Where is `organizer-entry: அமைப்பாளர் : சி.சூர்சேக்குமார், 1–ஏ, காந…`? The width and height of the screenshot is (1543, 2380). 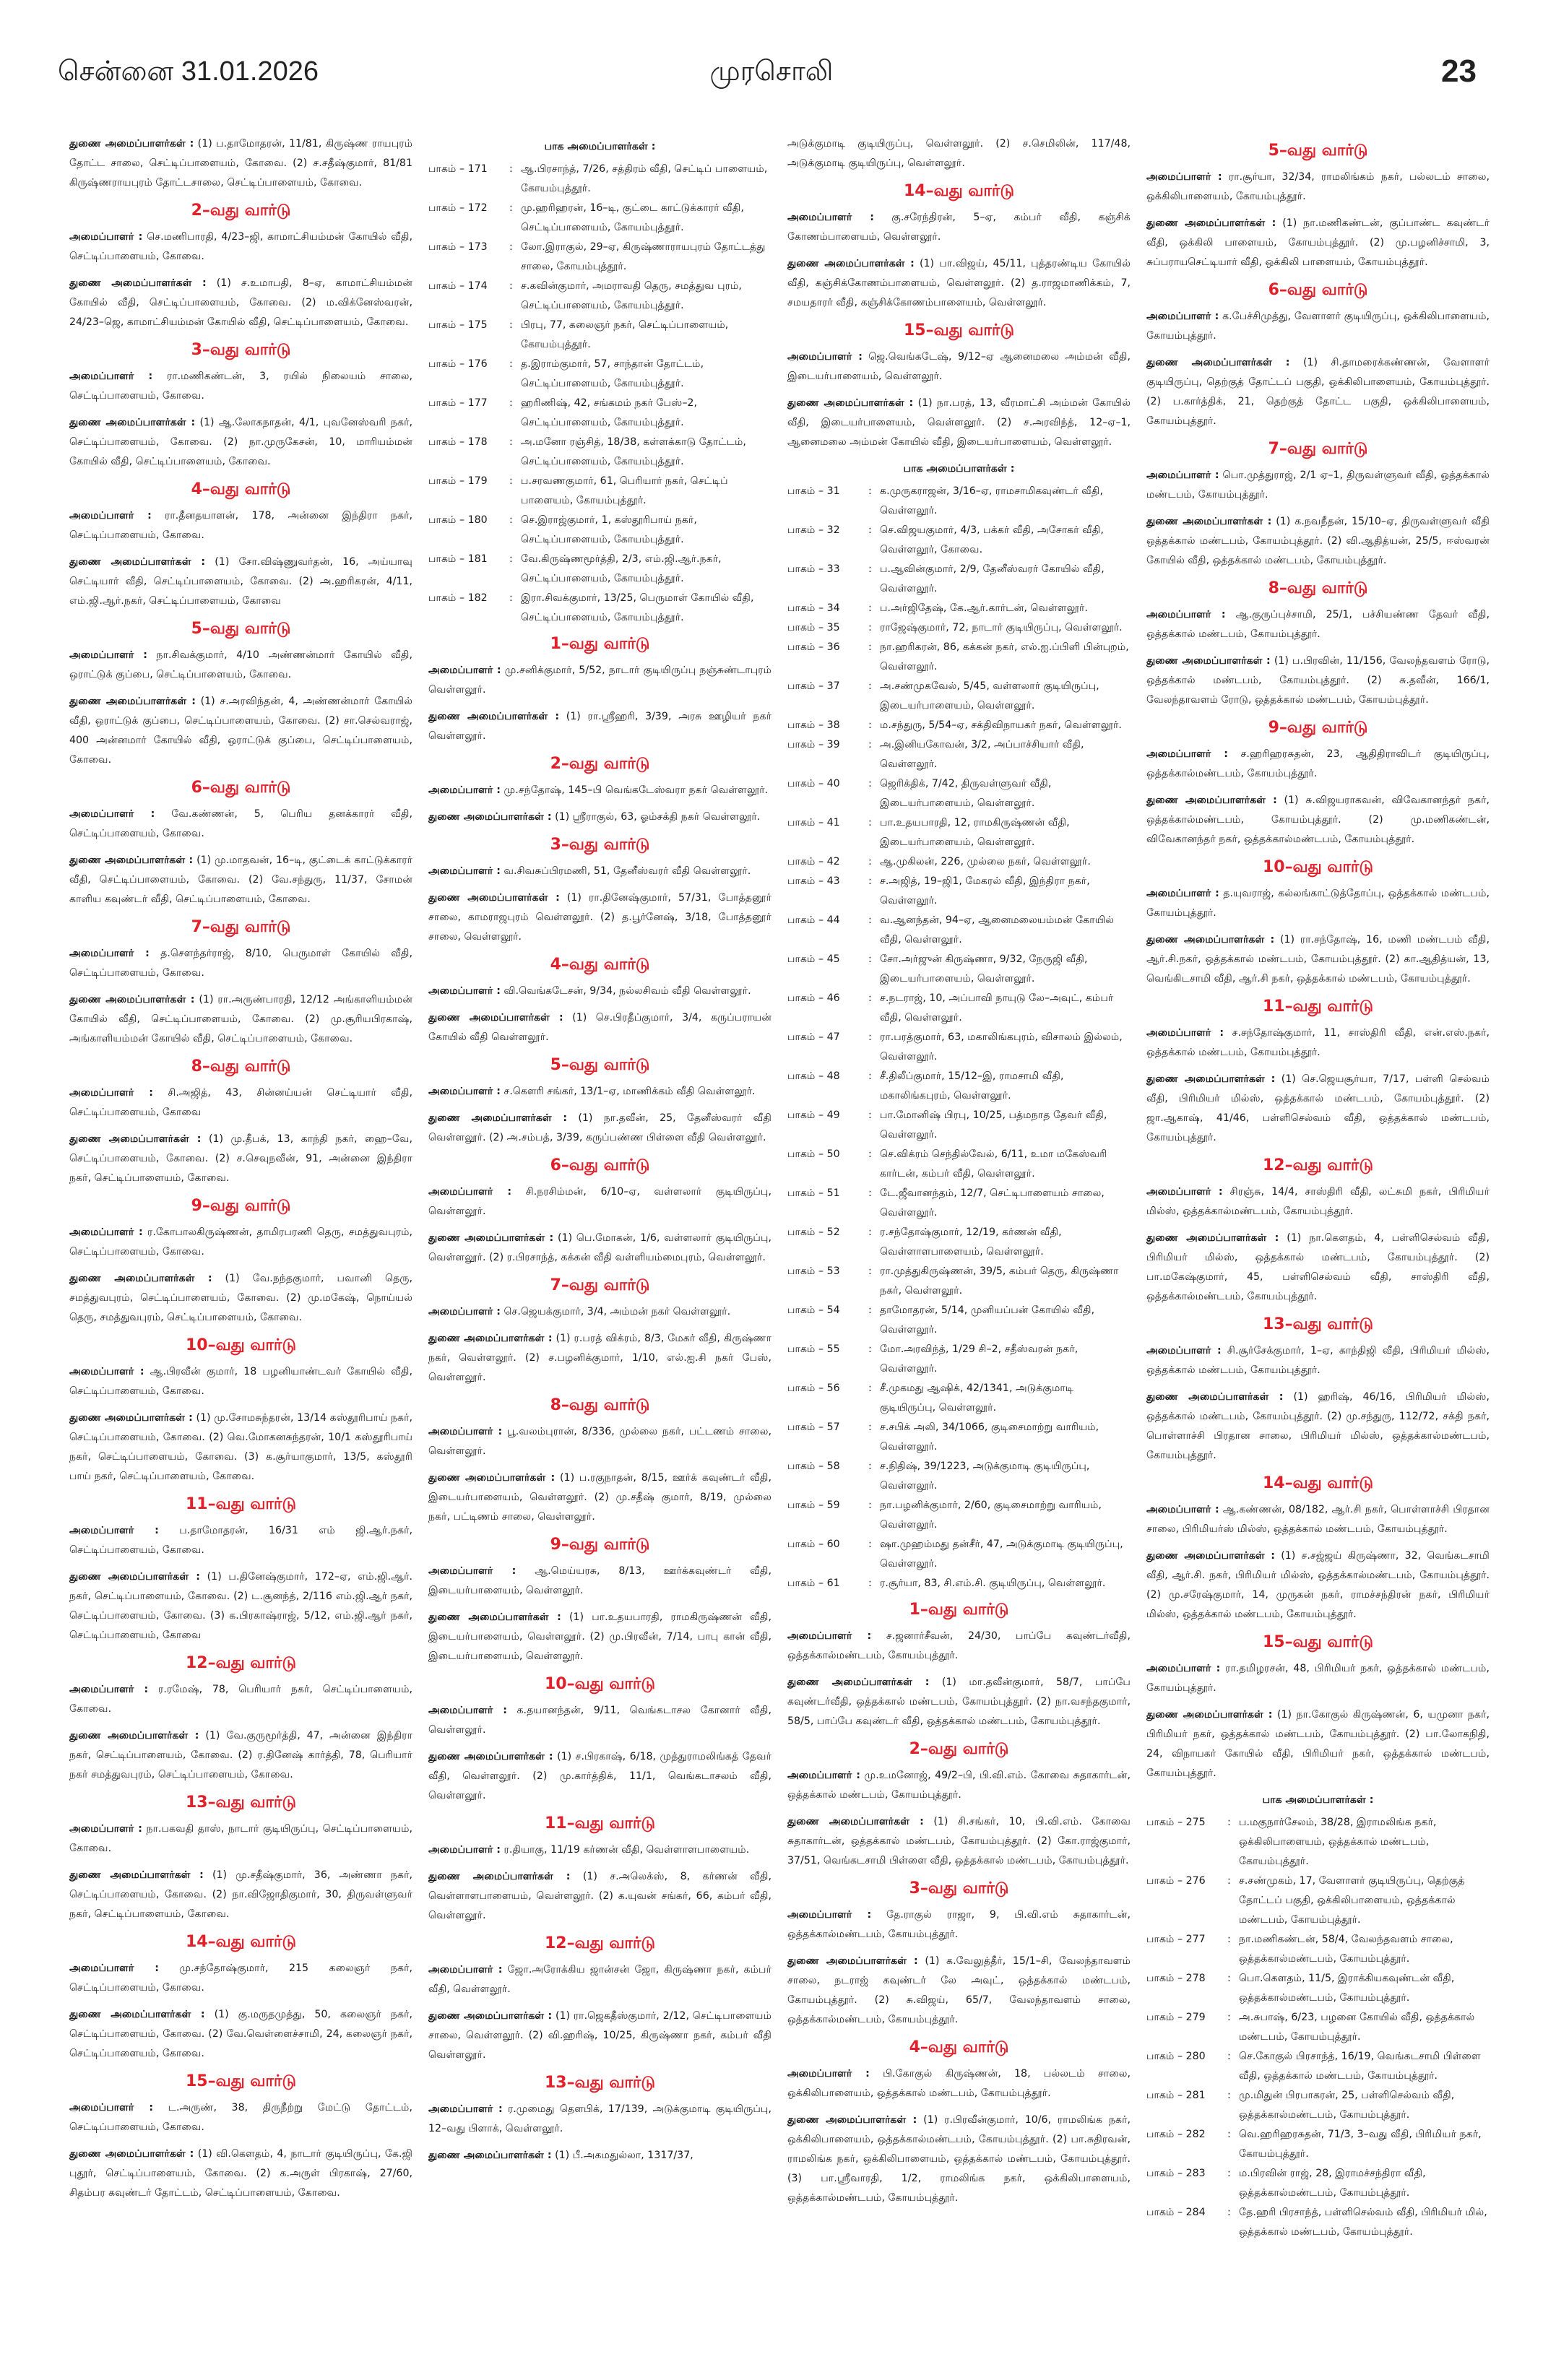 organizer-entry: அமைப்பாளர் : சி.சூர்சேக்குமார், 1–ஏ, காந… is located at coordinates (1318, 1360).